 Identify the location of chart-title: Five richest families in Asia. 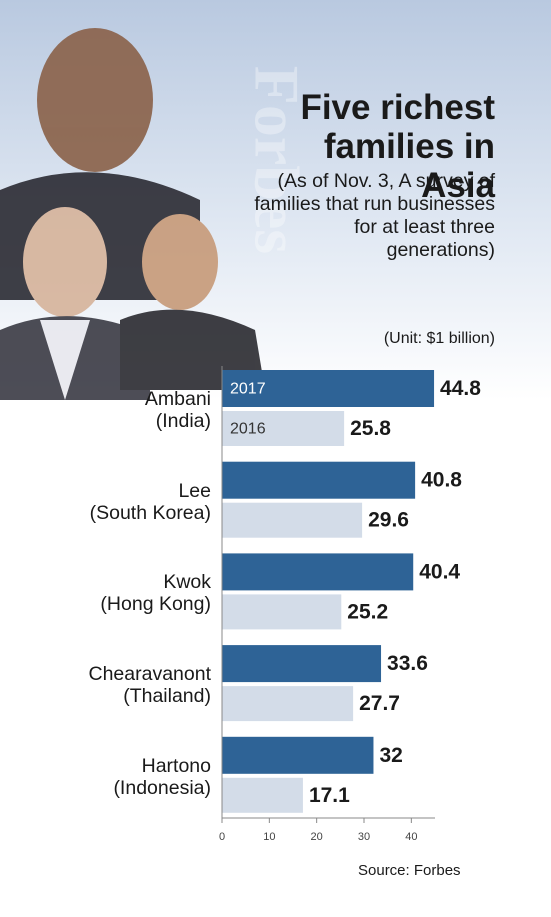
(397, 146).